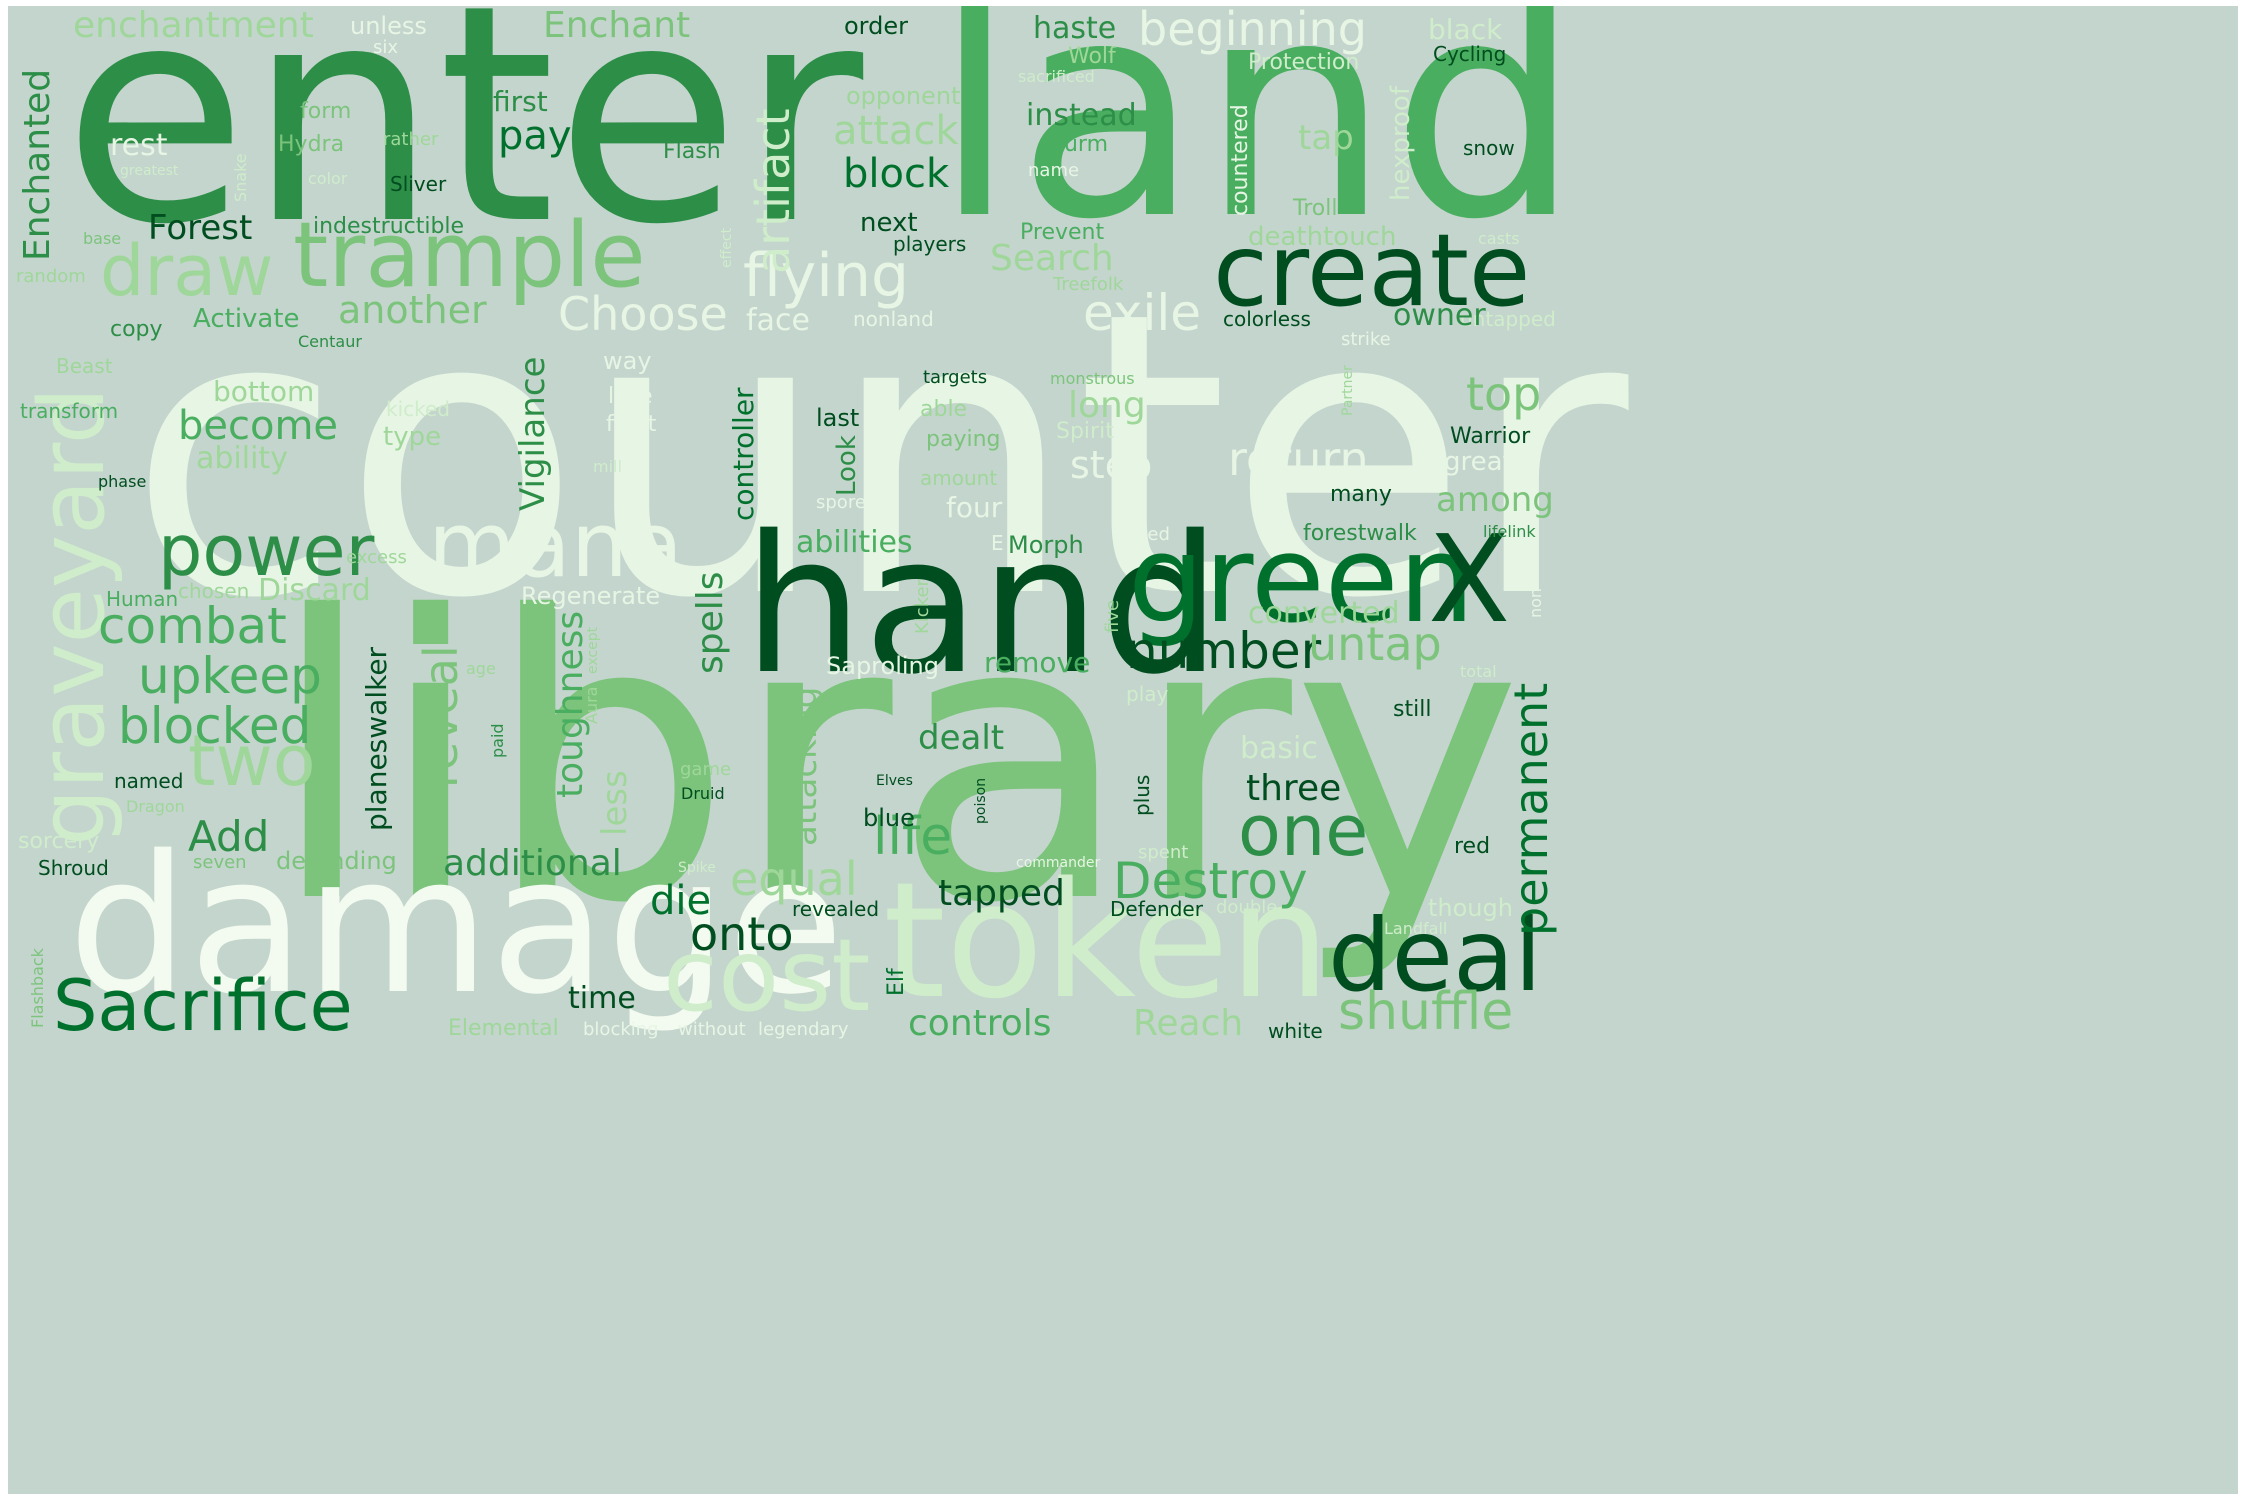  Describe the element at coordinates (1001, 893) in the screenshot. I see `word: tapped` at that location.